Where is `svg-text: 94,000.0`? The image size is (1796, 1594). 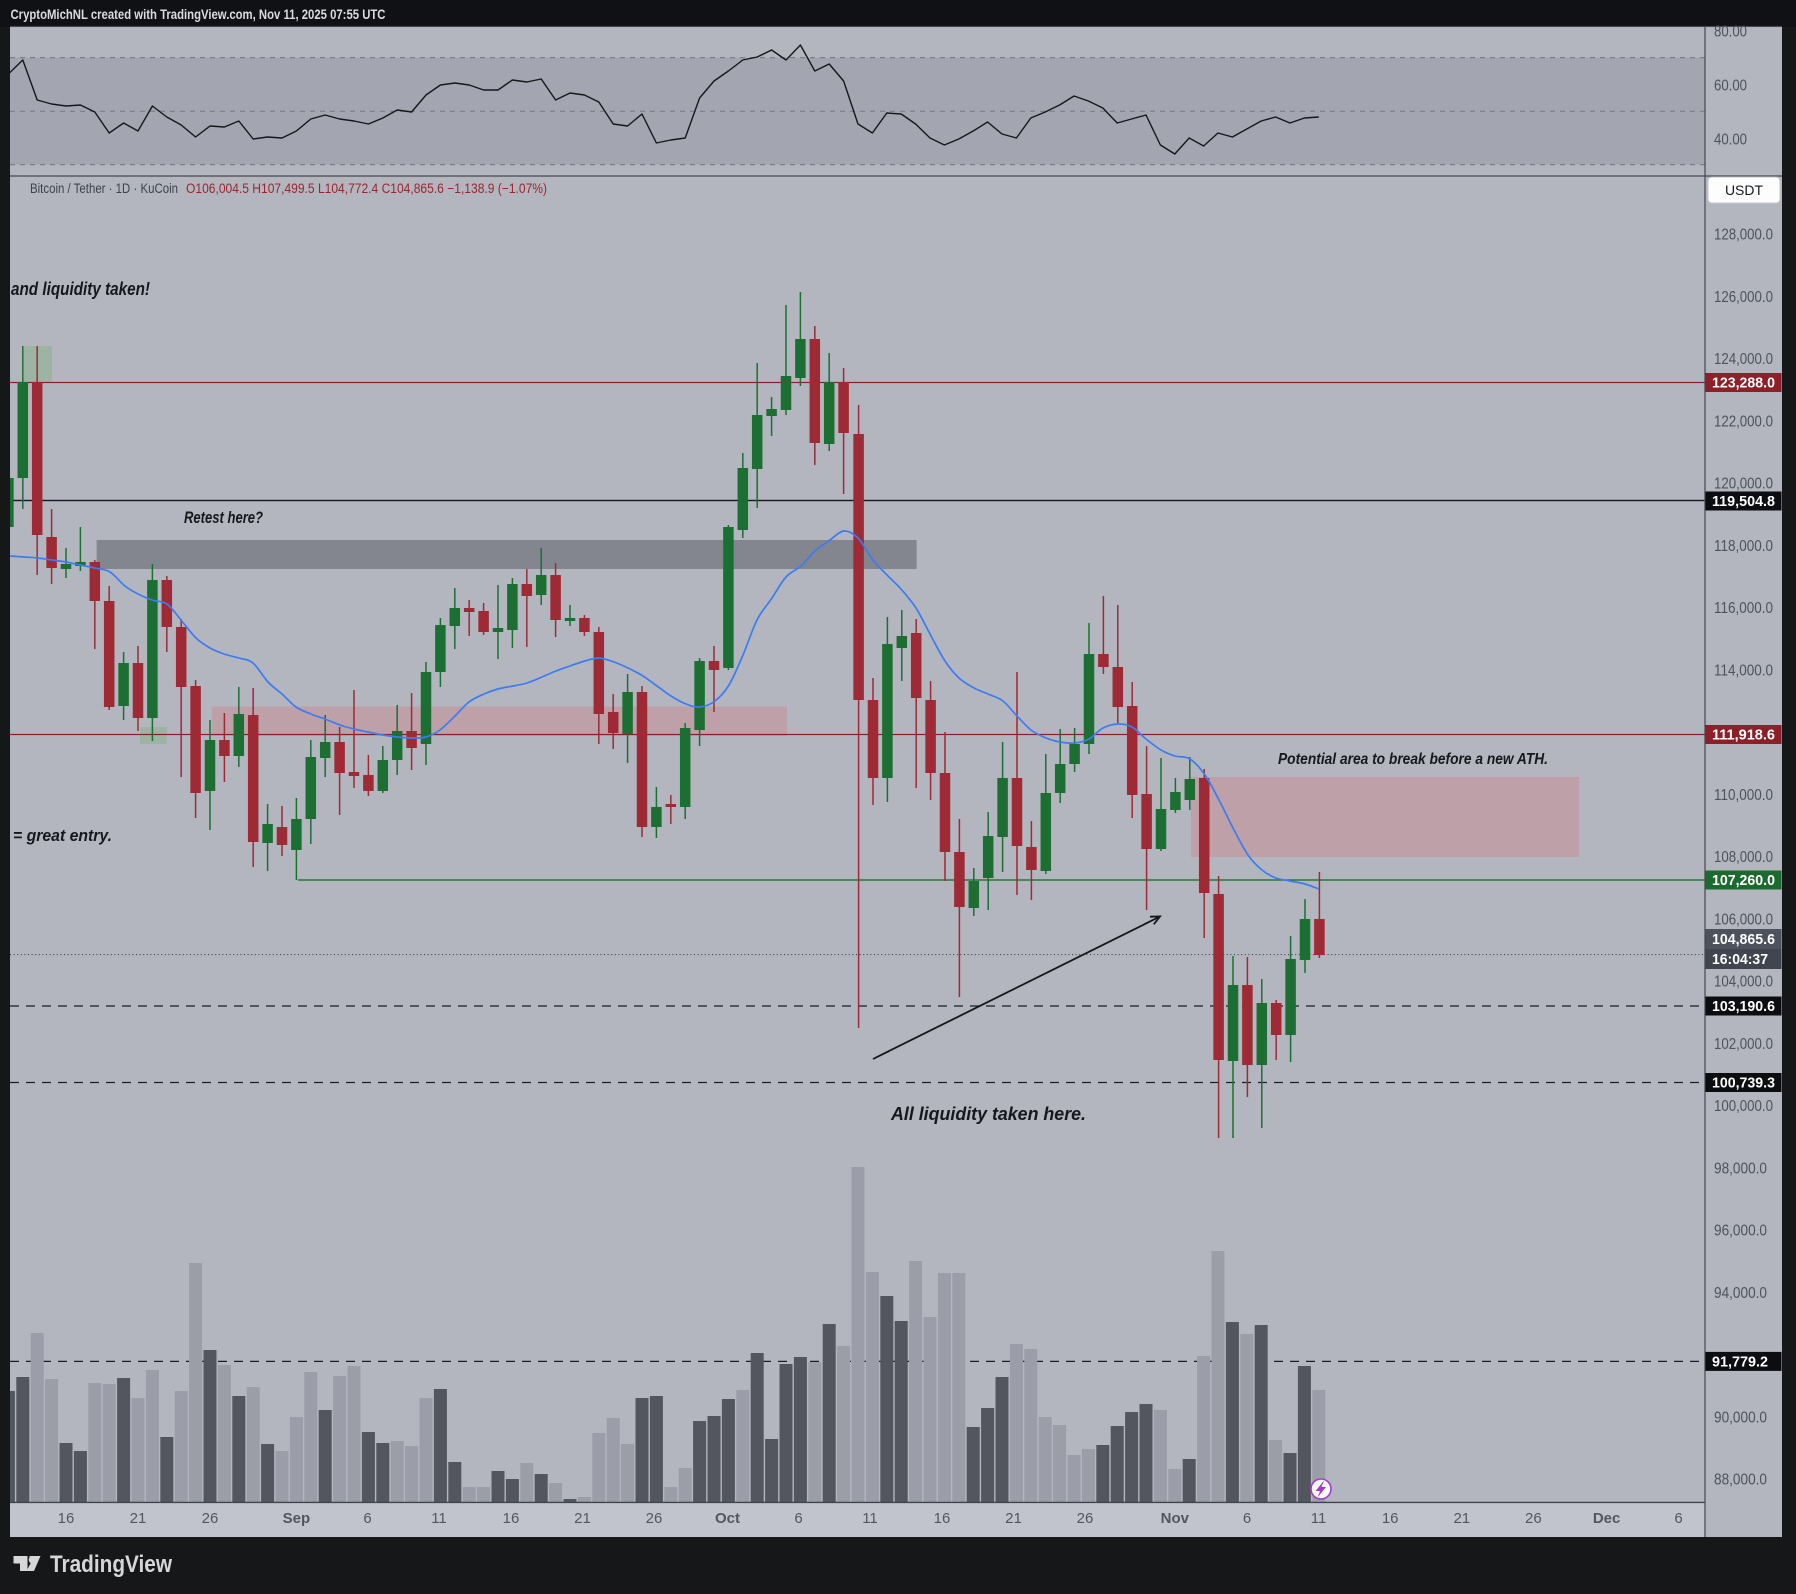
svg-text: 94,000.0 is located at coordinates (1740, 1293).